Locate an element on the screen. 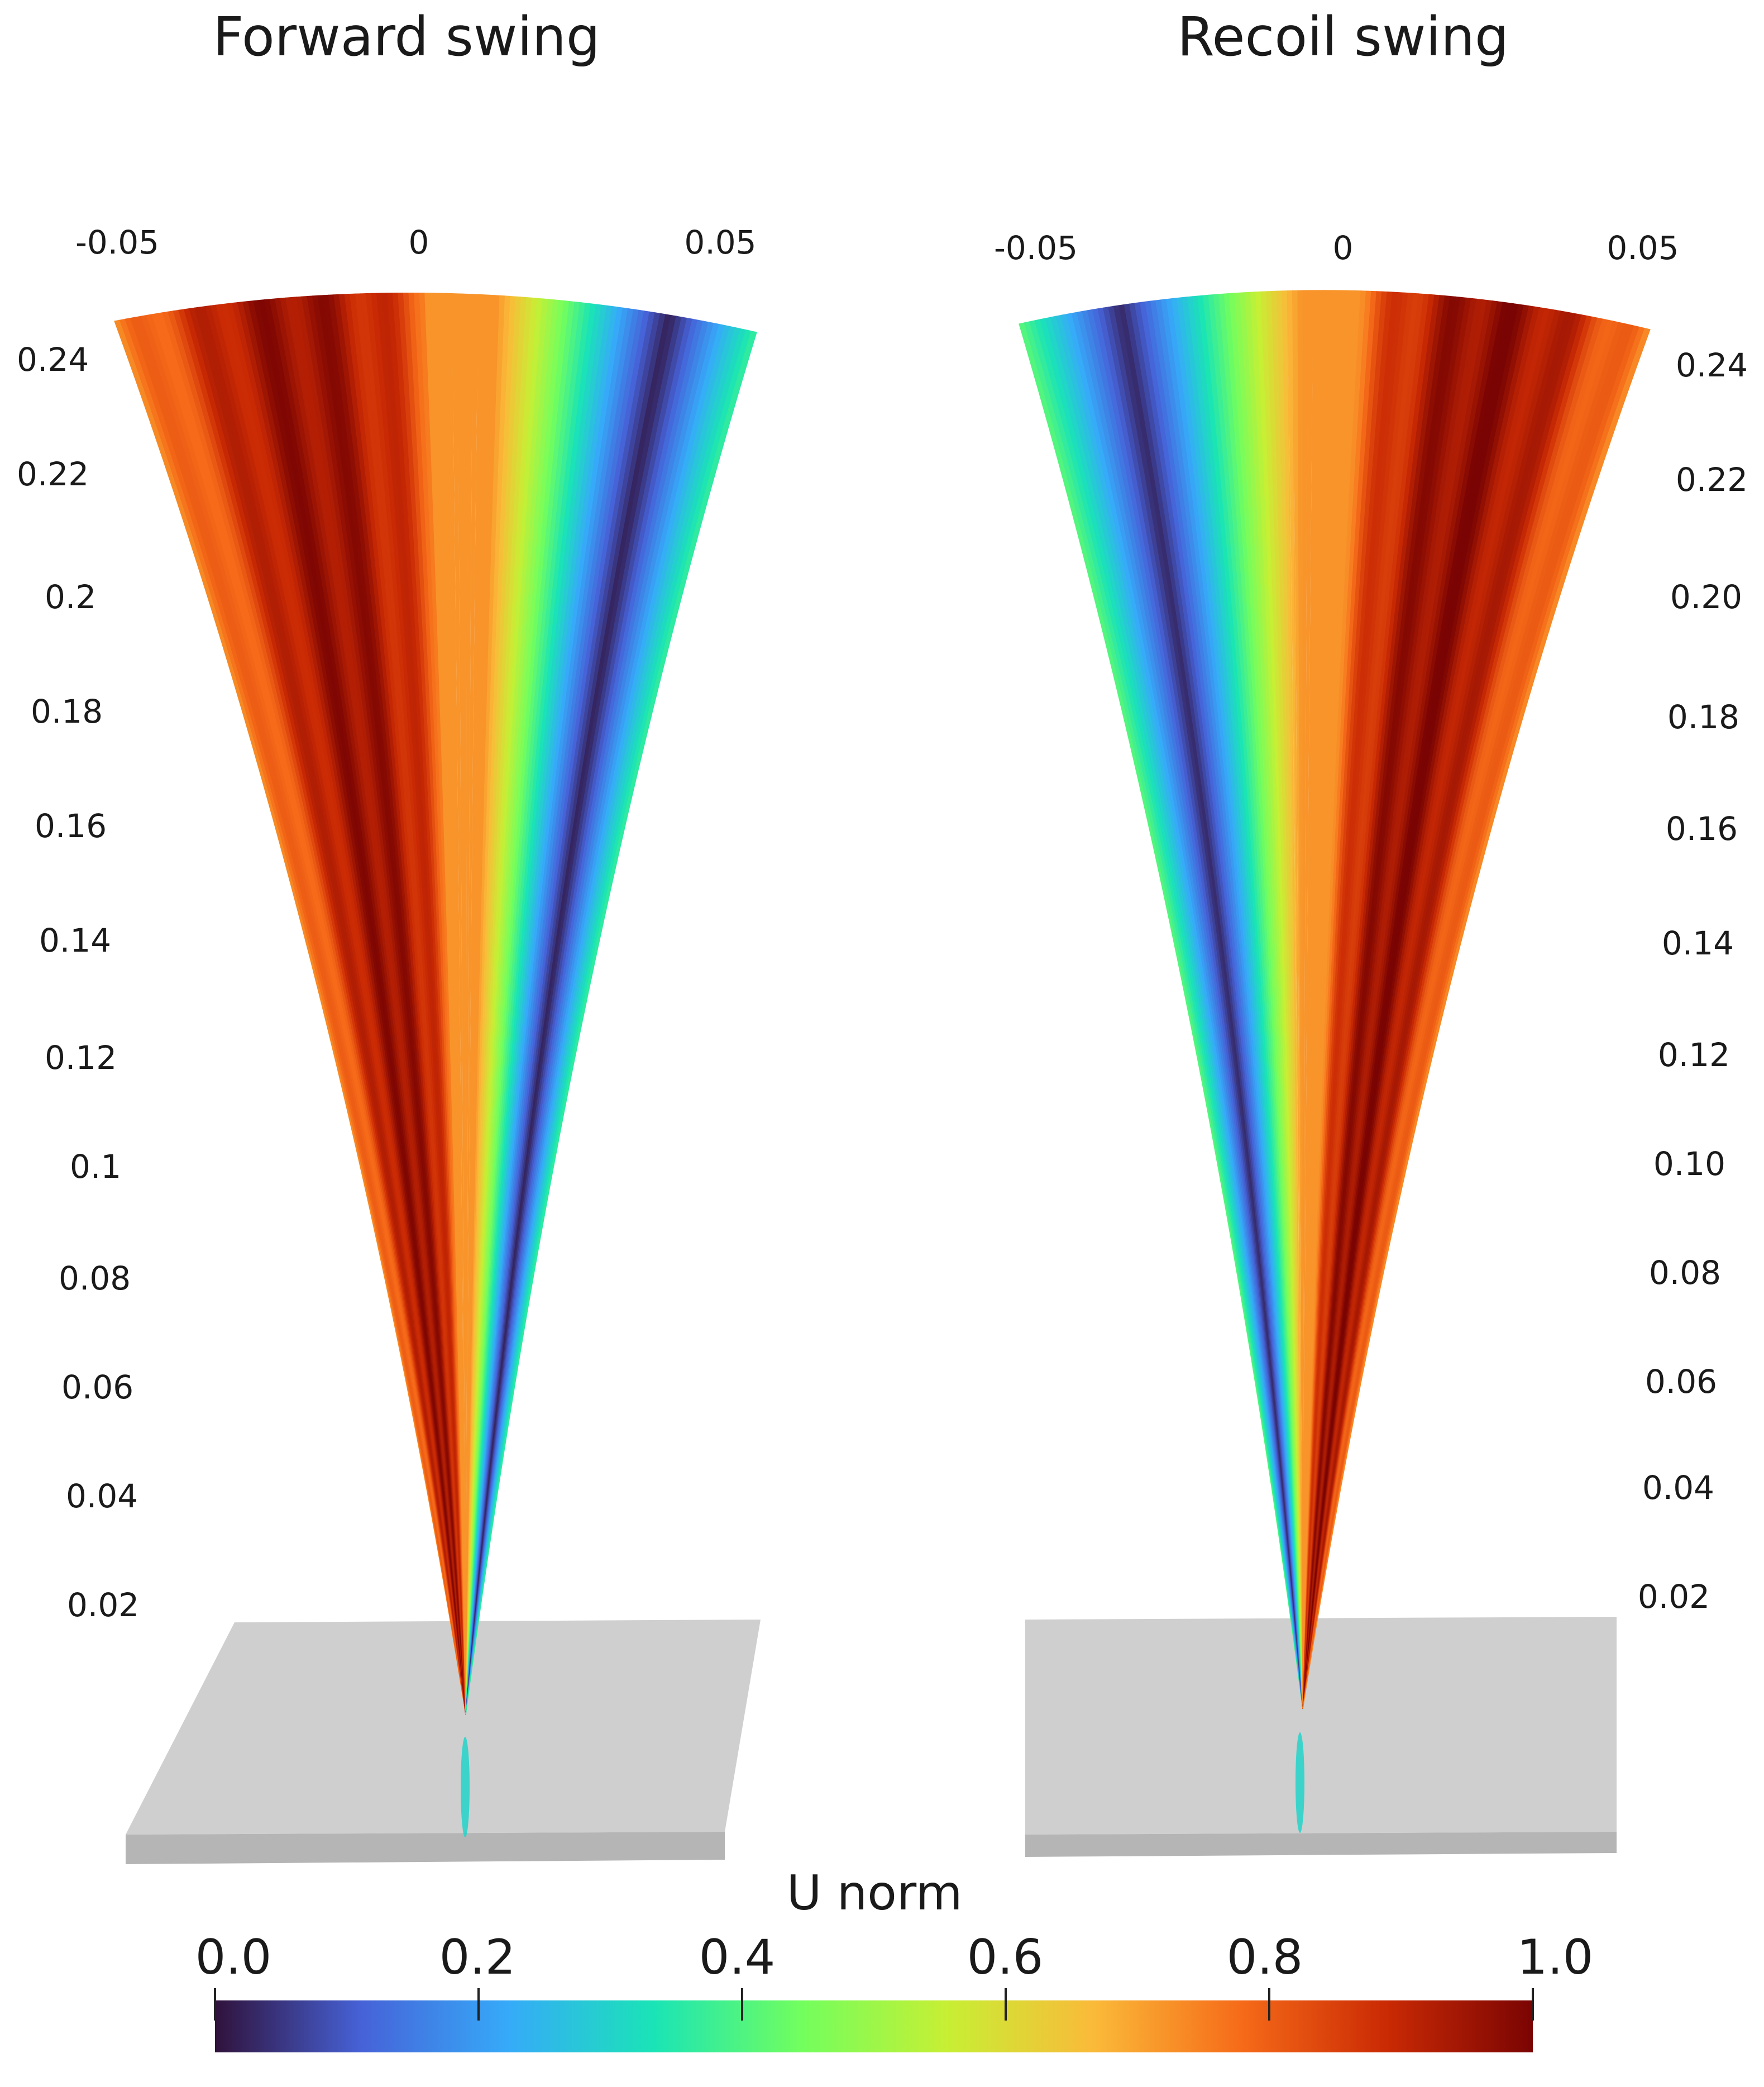 This screenshot has height=2087, width=1764. left-platform-top is located at coordinates (443, 1727).